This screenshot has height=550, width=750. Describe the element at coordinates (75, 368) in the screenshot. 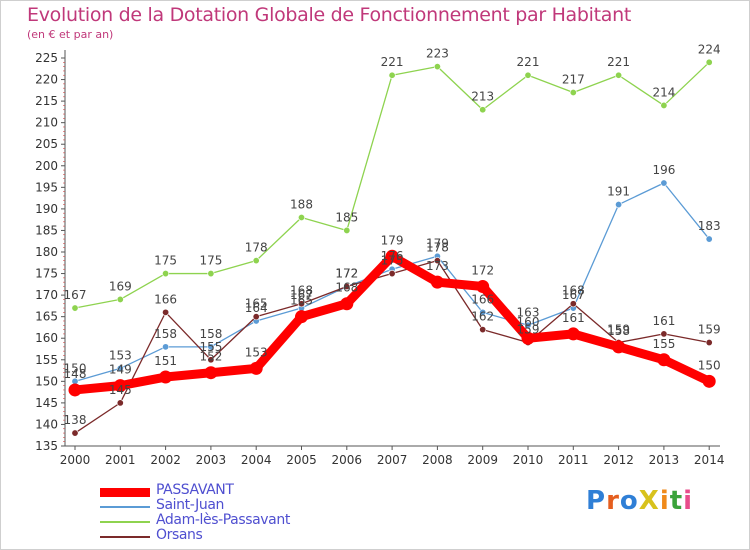

I see `data-label-saint-juan: 150` at that location.